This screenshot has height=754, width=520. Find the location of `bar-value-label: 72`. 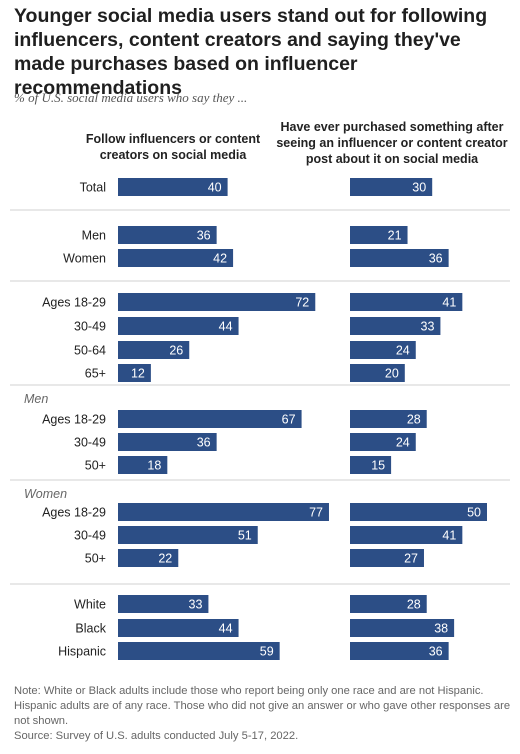

bar-value-label: 72 is located at coordinates (302, 303).